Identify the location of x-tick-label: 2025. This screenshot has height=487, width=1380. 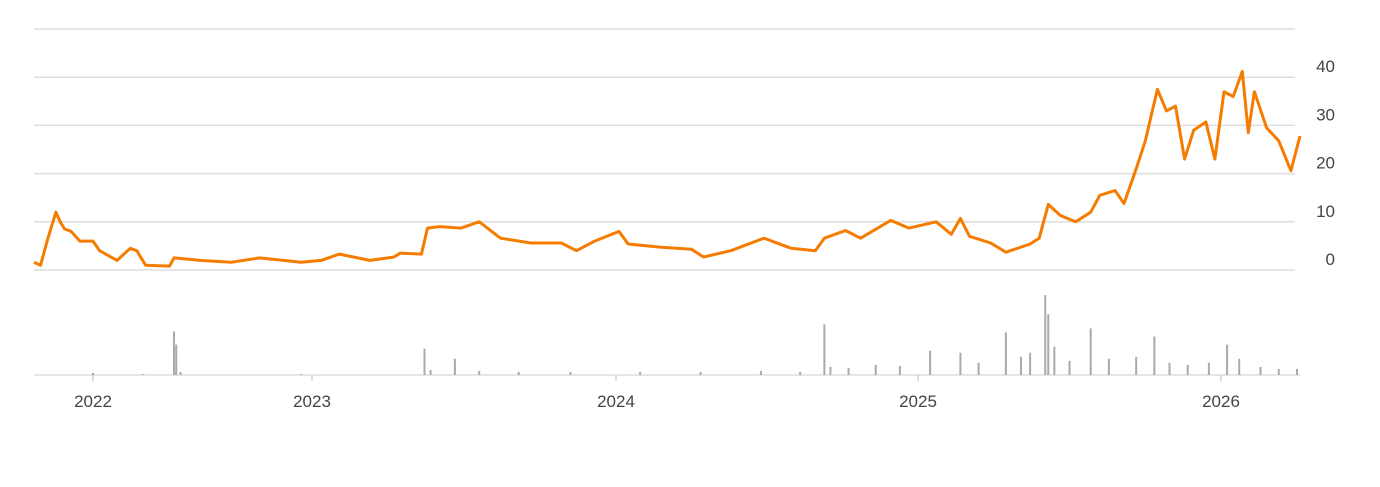
(918, 401).